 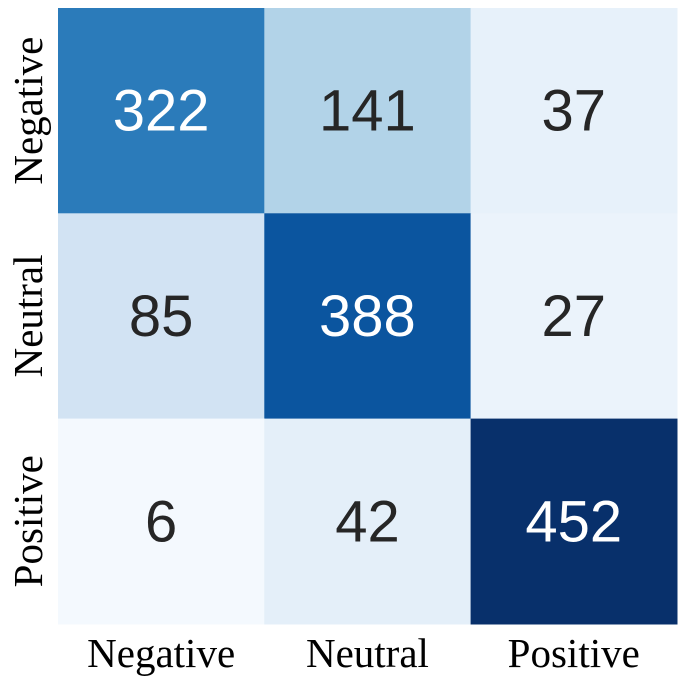 I want to click on cell-value-label: 322, so click(x=161, y=111).